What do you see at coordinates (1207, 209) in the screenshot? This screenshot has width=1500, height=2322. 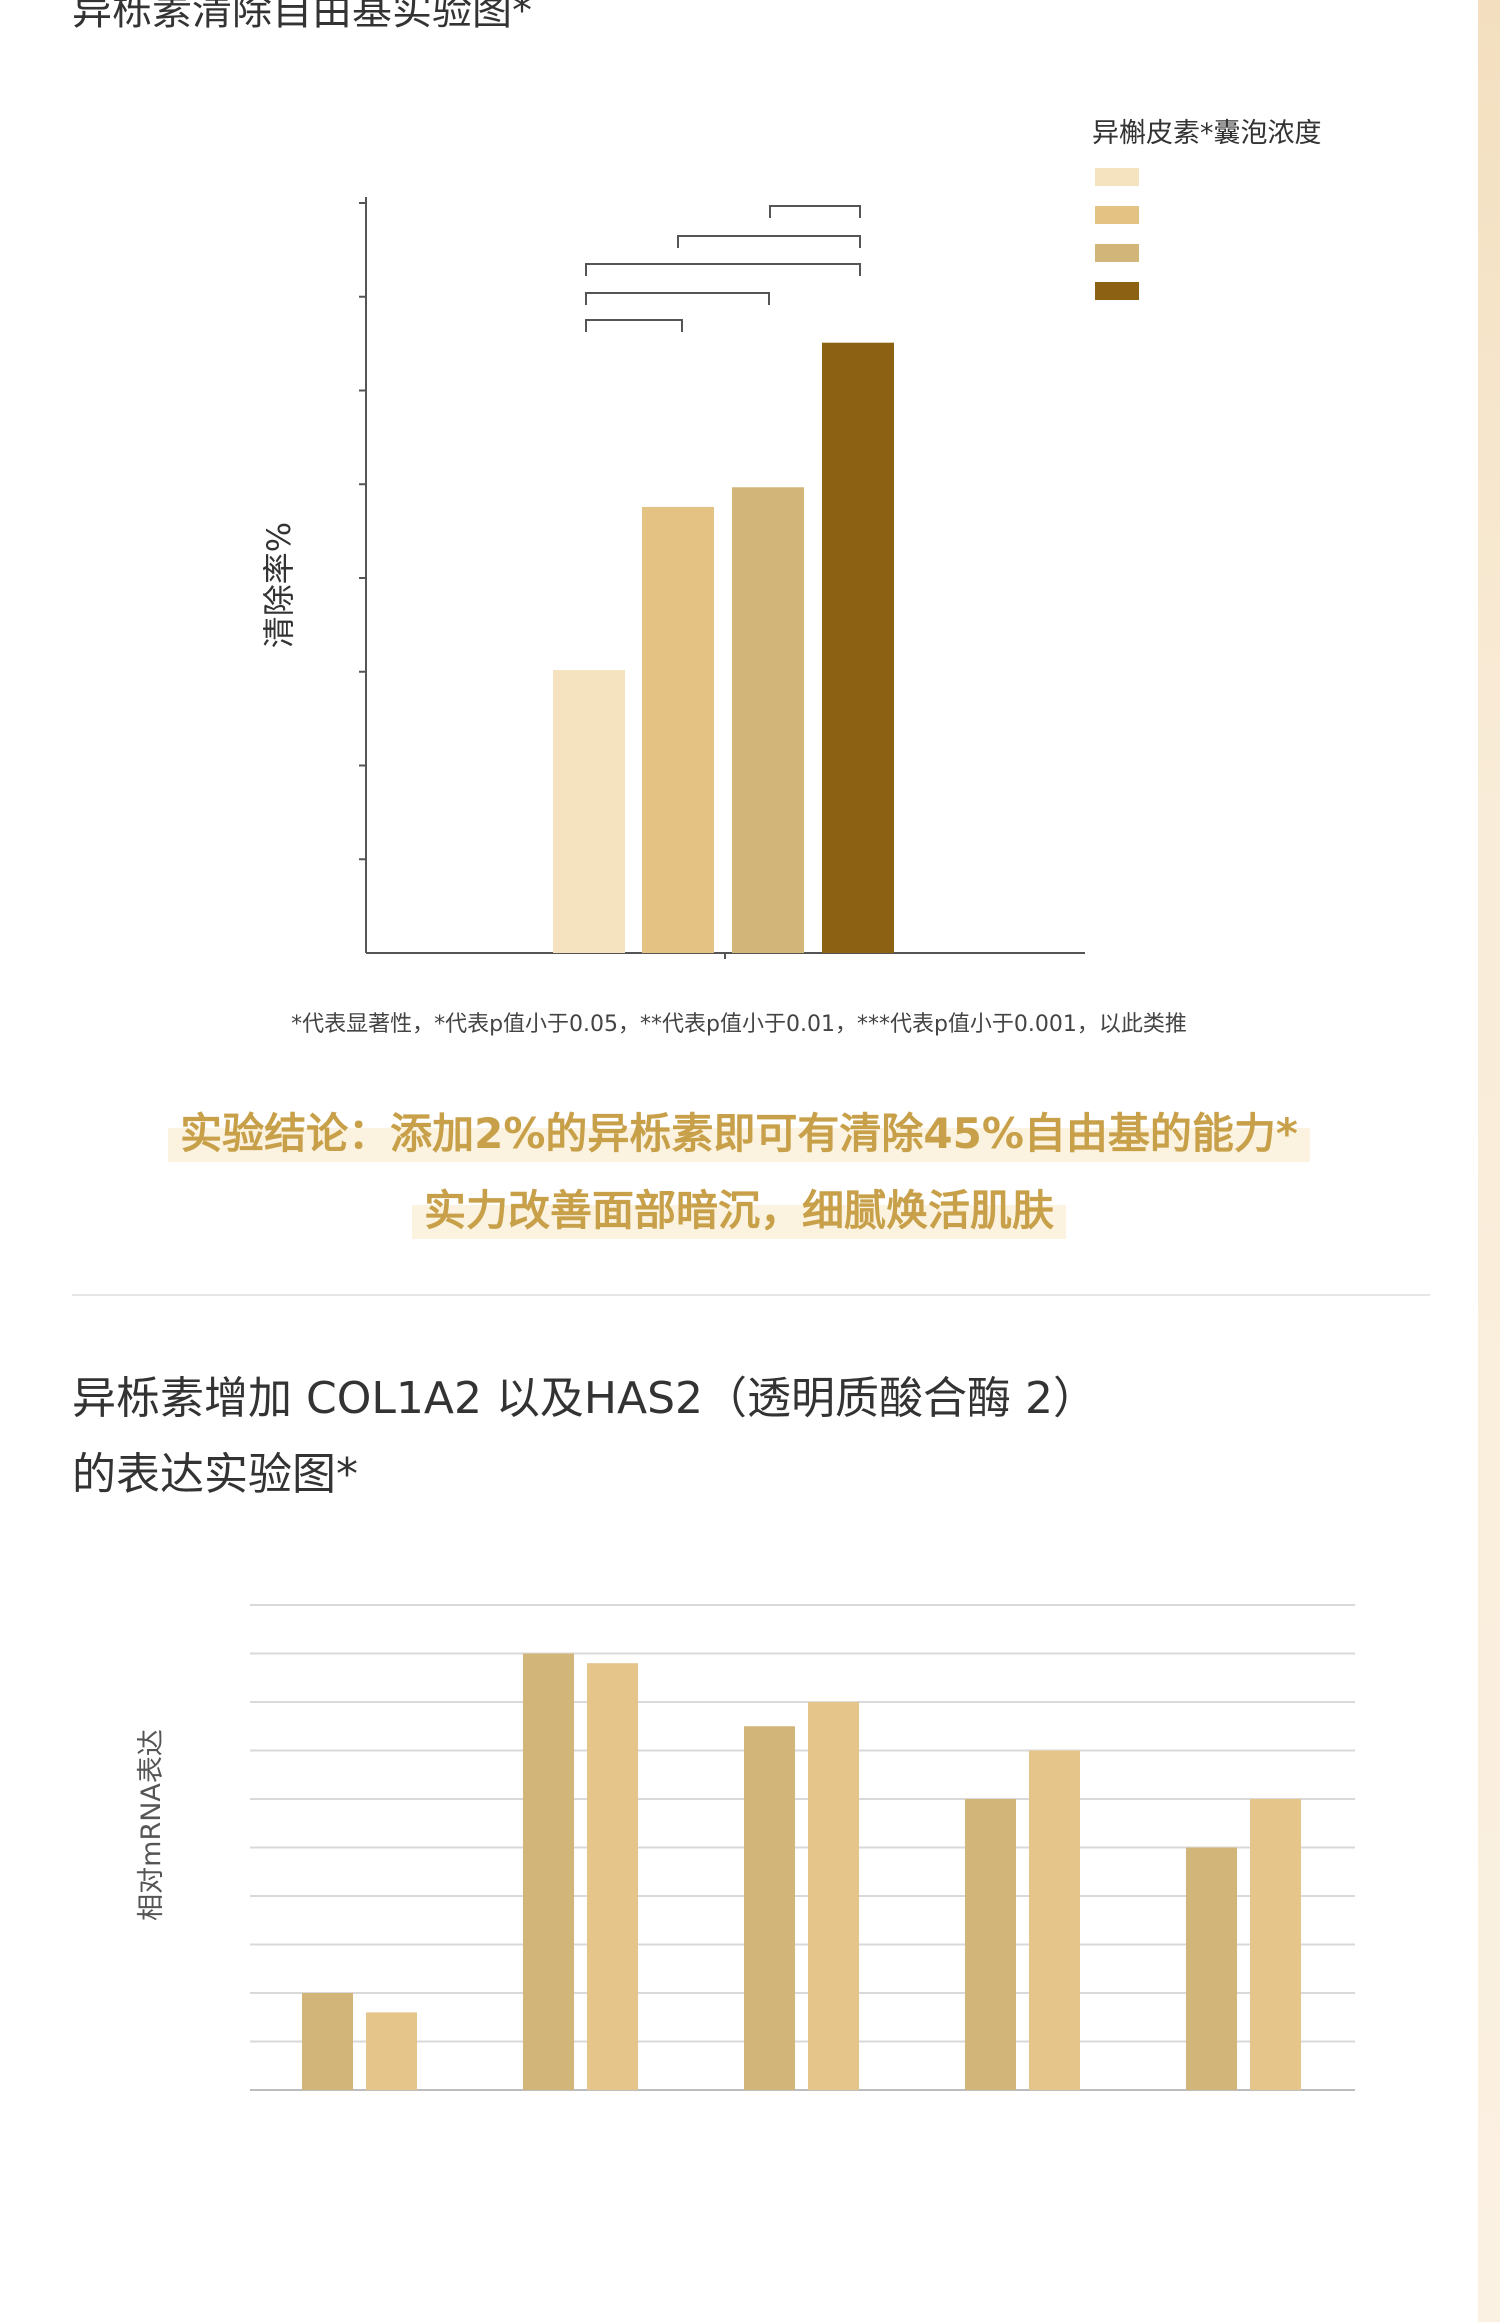 I see `chart1-legend: 异槲皮素*囊泡浓度` at bounding box center [1207, 209].